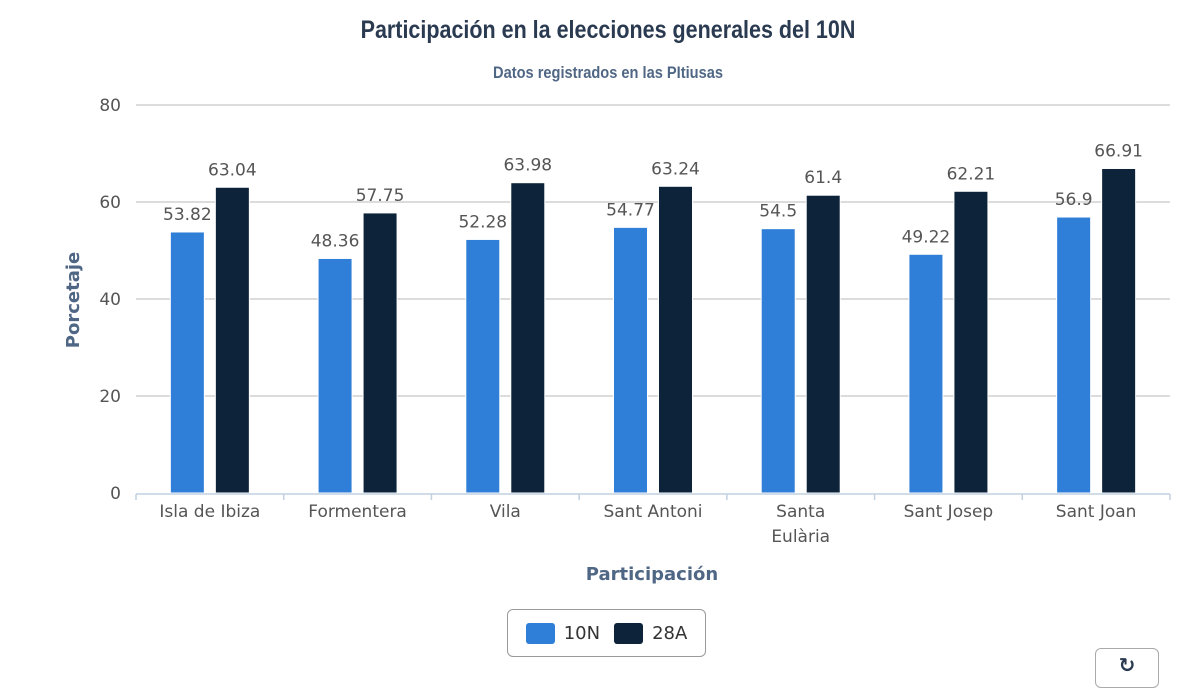 The image size is (1200, 688). I want to click on data-label-28a: 66.91, so click(1118, 151).